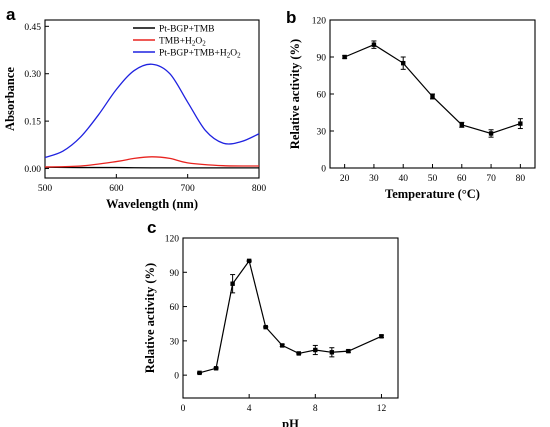  I want to click on y-tick-label-c: 90, so click(175, 274).